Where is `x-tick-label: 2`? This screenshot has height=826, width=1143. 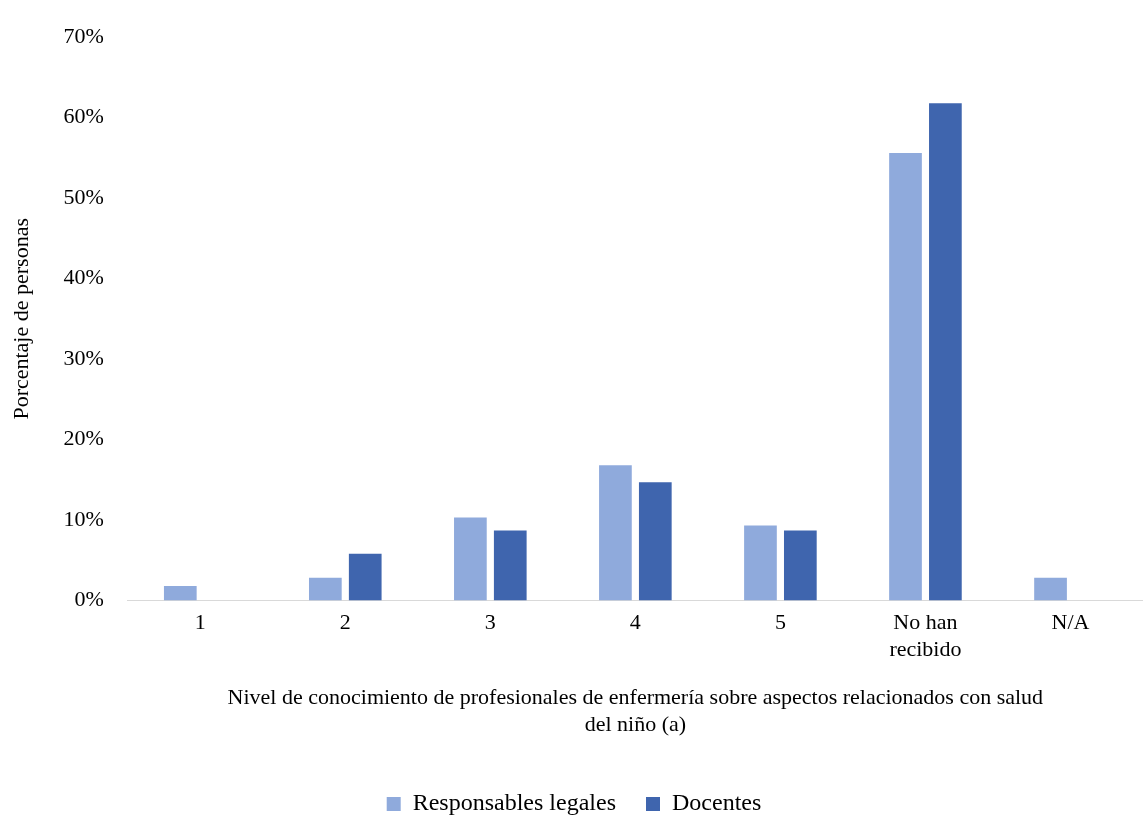 x-tick-label: 2 is located at coordinates (345, 622).